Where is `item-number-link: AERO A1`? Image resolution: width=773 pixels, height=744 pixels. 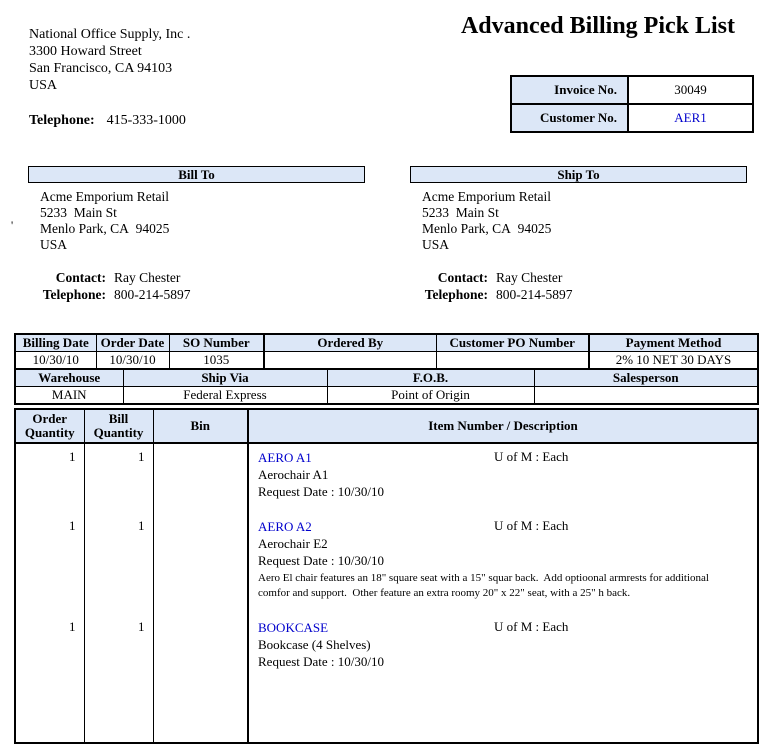
item-number-link: AERO A1 is located at coordinates (285, 457).